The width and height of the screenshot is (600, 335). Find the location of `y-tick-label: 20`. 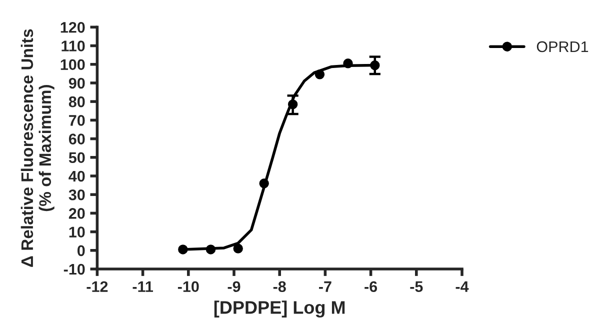

y-tick-label: 20 is located at coordinates (76, 213).